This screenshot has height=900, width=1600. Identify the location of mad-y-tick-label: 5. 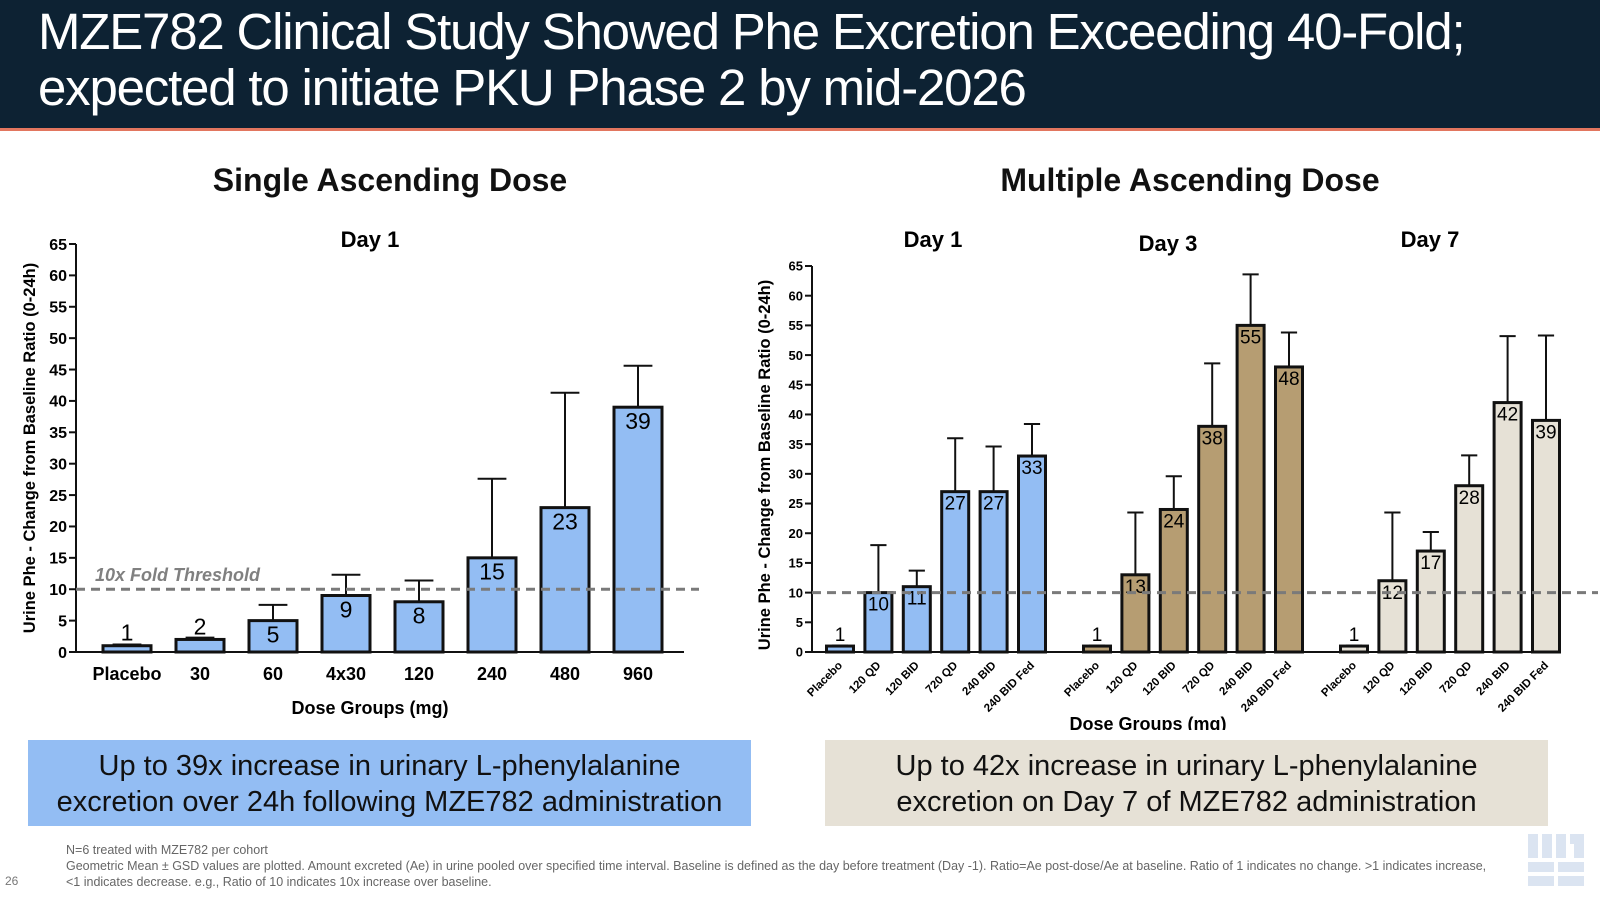
(799, 622).